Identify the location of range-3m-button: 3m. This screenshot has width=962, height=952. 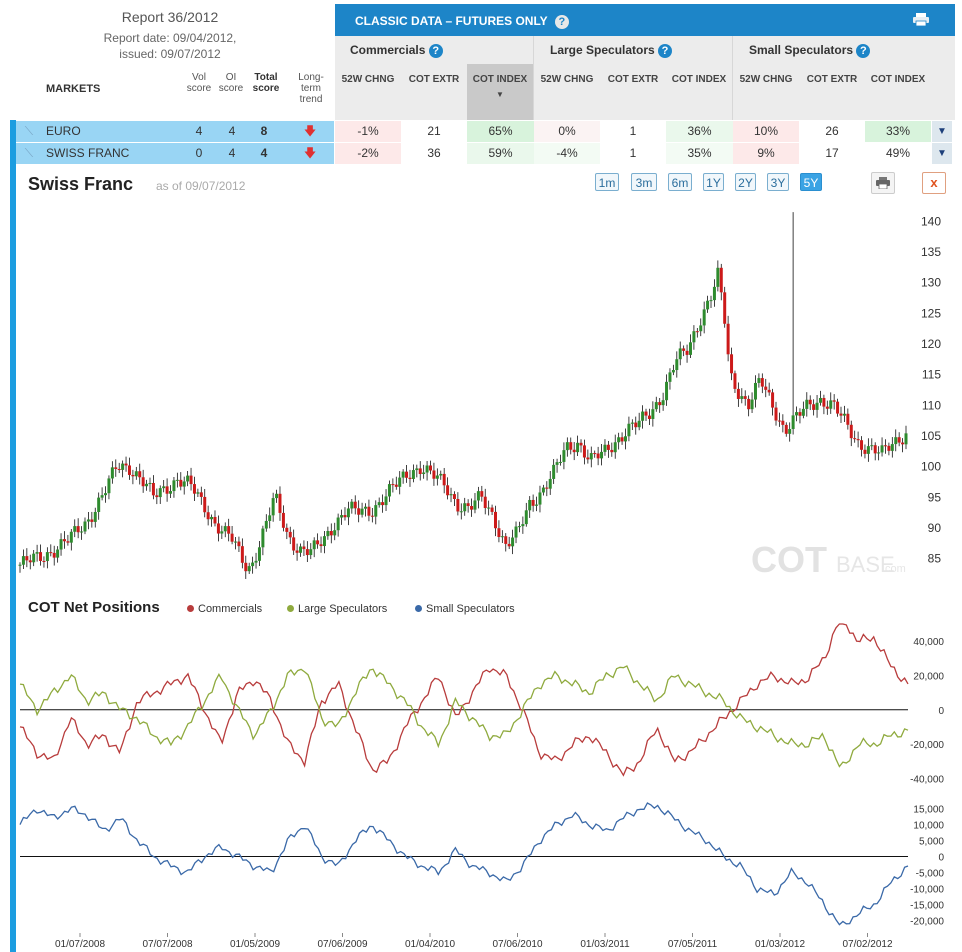
(644, 182).